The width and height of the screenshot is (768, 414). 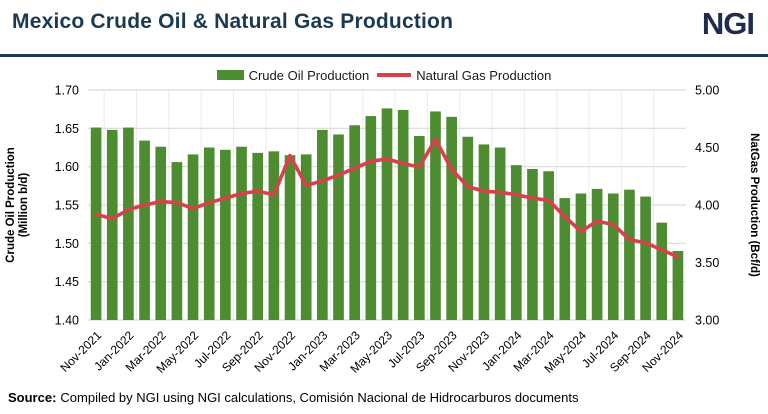 What do you see at coordinates (225, 234) in the screenshot?
I see `bar-Jul-2022` at bounding box center [225, 234].